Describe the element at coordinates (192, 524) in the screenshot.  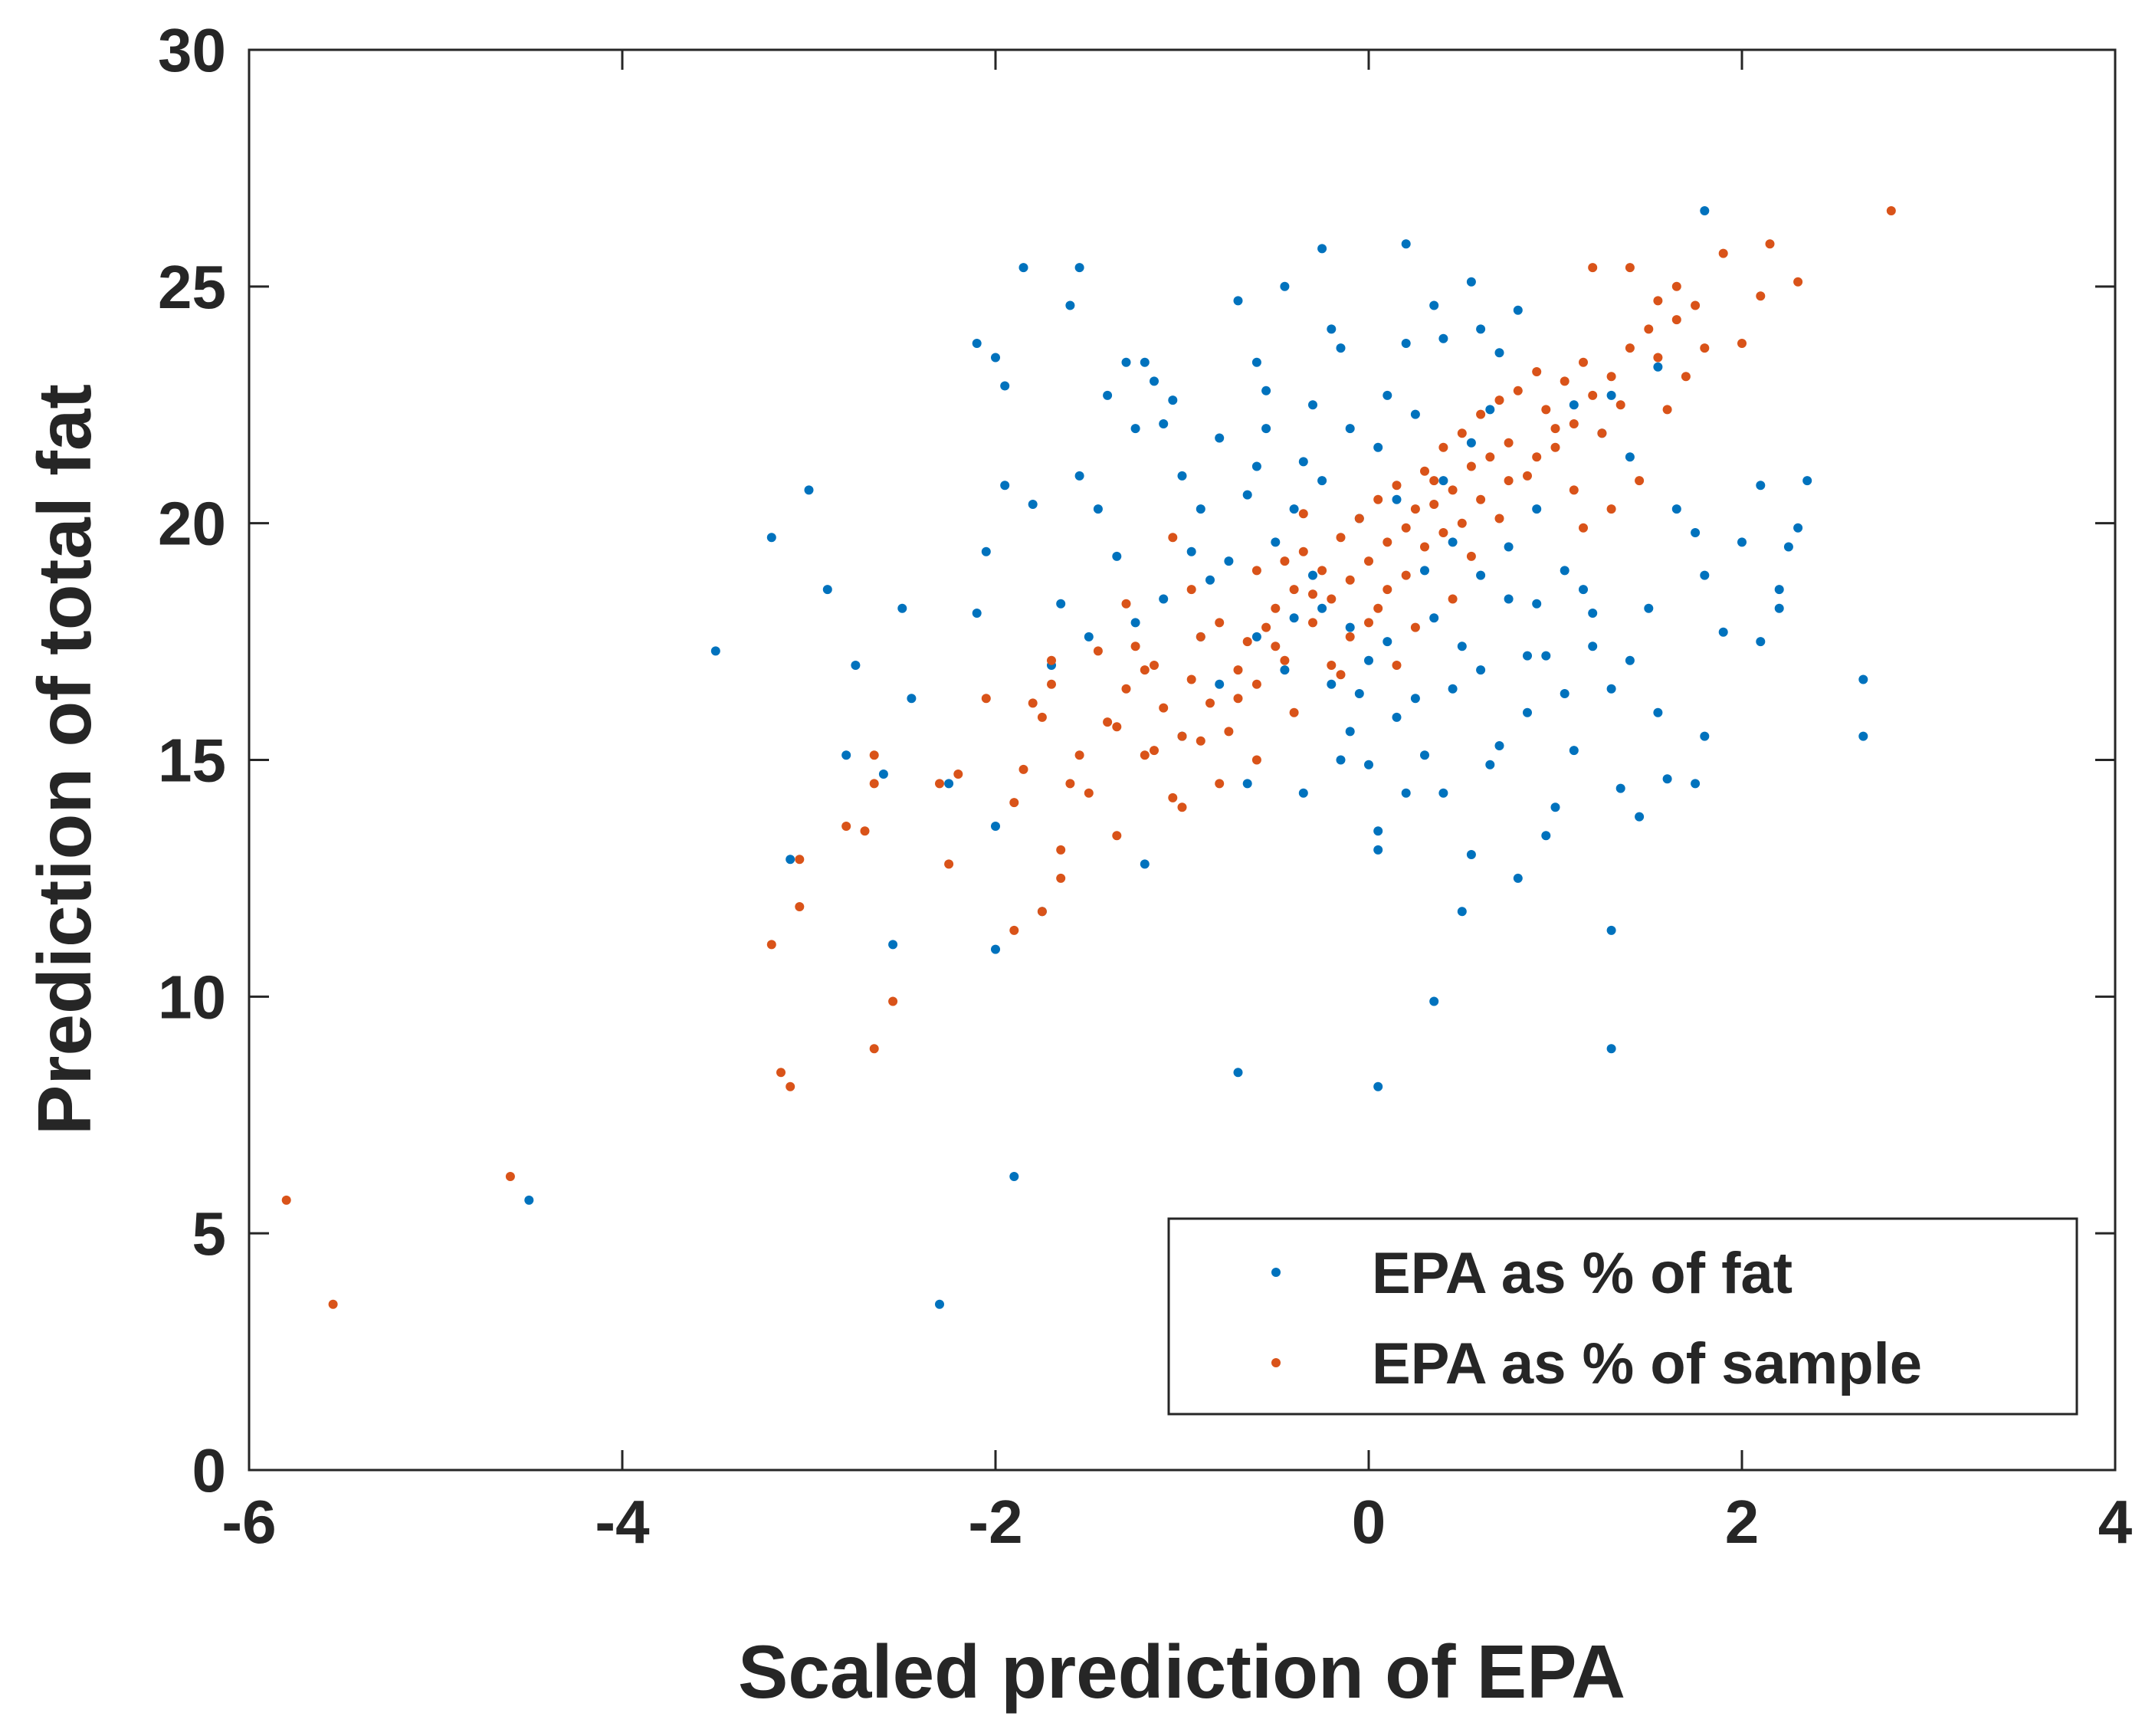
I see `y-tick-label: 20` at that location.